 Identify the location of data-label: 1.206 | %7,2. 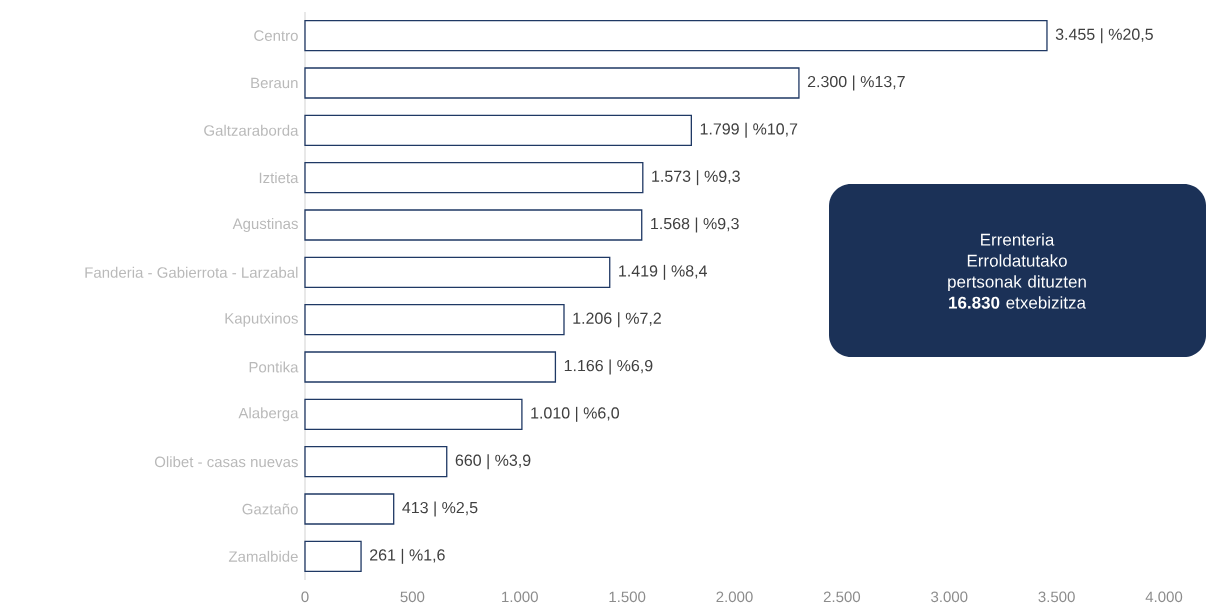
(617, 320).